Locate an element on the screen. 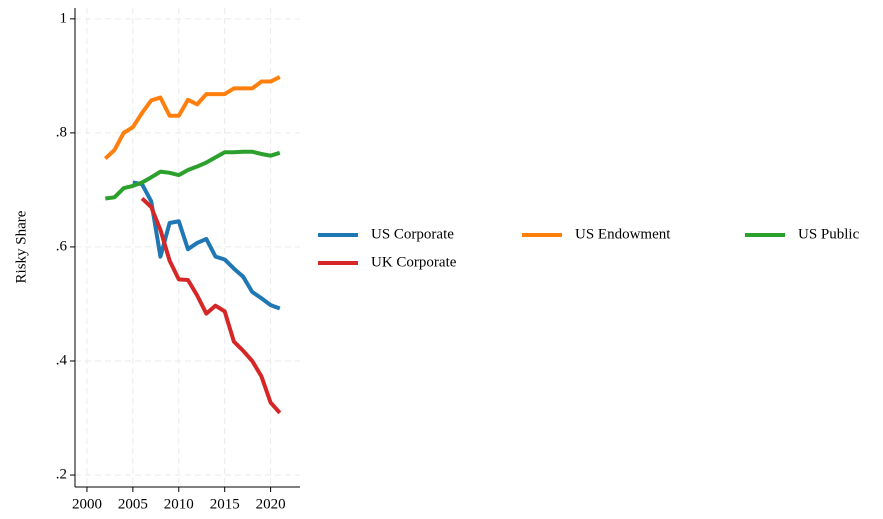 The width and height of the screenshot is (883, 519). legend-label: US Endowment is located at coordinates (623, 234).